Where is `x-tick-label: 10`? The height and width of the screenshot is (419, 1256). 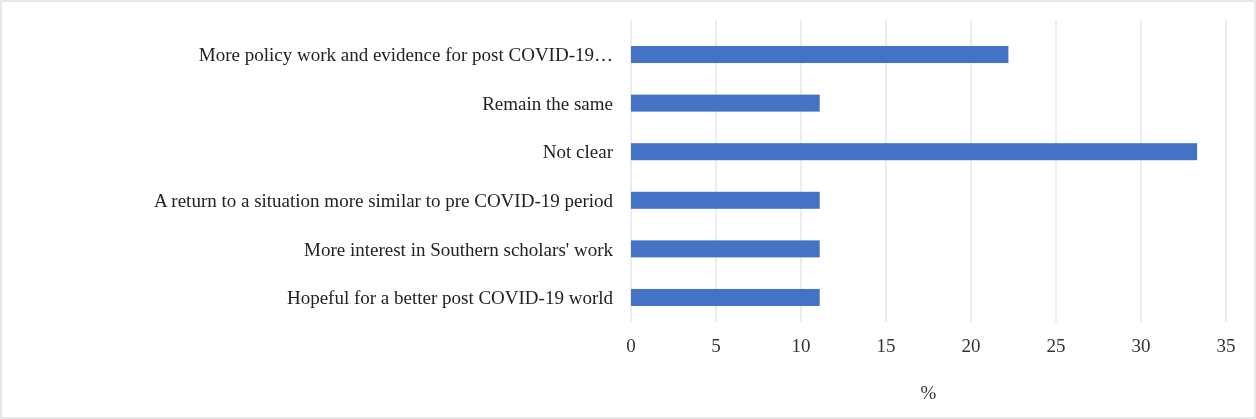
x-tick-label: 10 is located at coordinates (801, 345).